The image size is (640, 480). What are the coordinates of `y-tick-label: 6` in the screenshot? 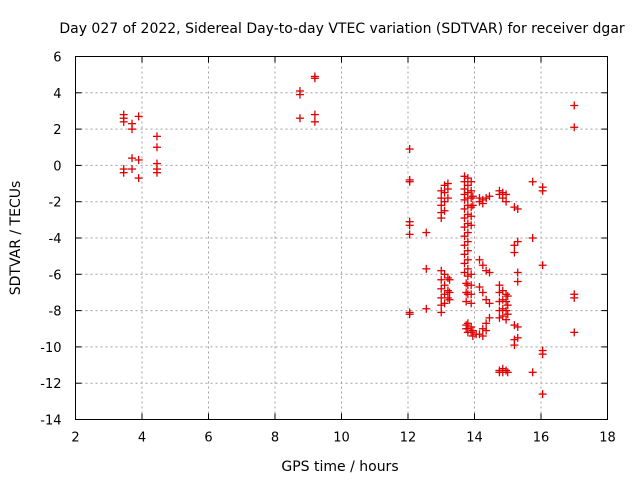 It's located at (57, 58).